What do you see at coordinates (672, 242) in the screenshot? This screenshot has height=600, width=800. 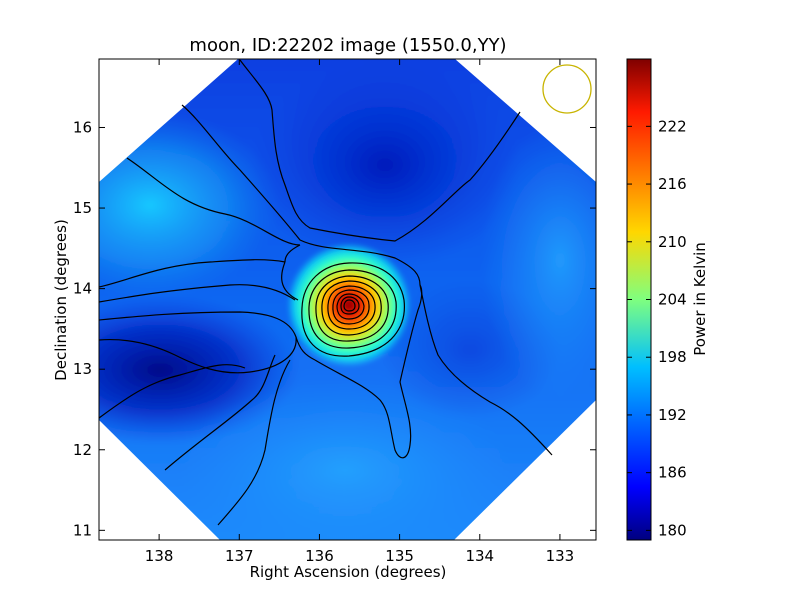 I see `colorbar-tick-label: 210` at bounding box center [672, 242].